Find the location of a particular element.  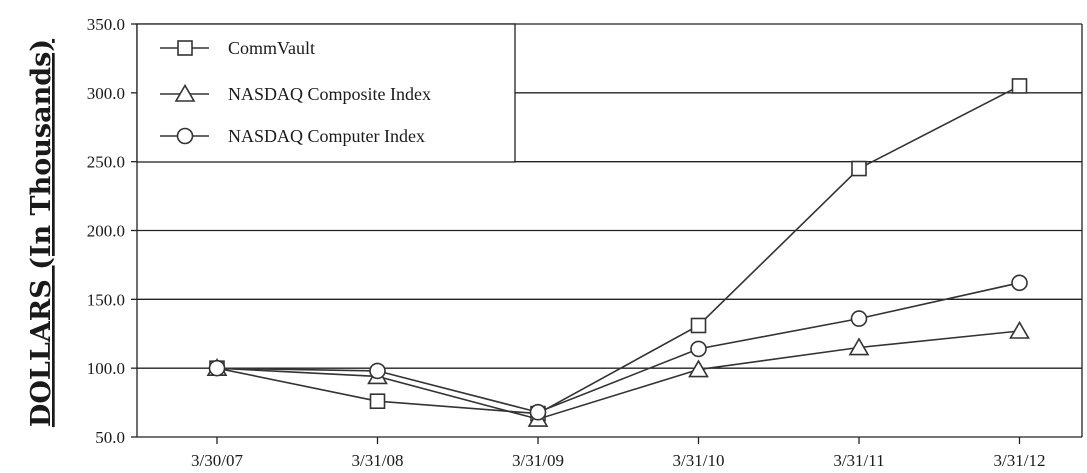

legend-label: NASDAQ Computer Index is located at coordinates (326, 136).